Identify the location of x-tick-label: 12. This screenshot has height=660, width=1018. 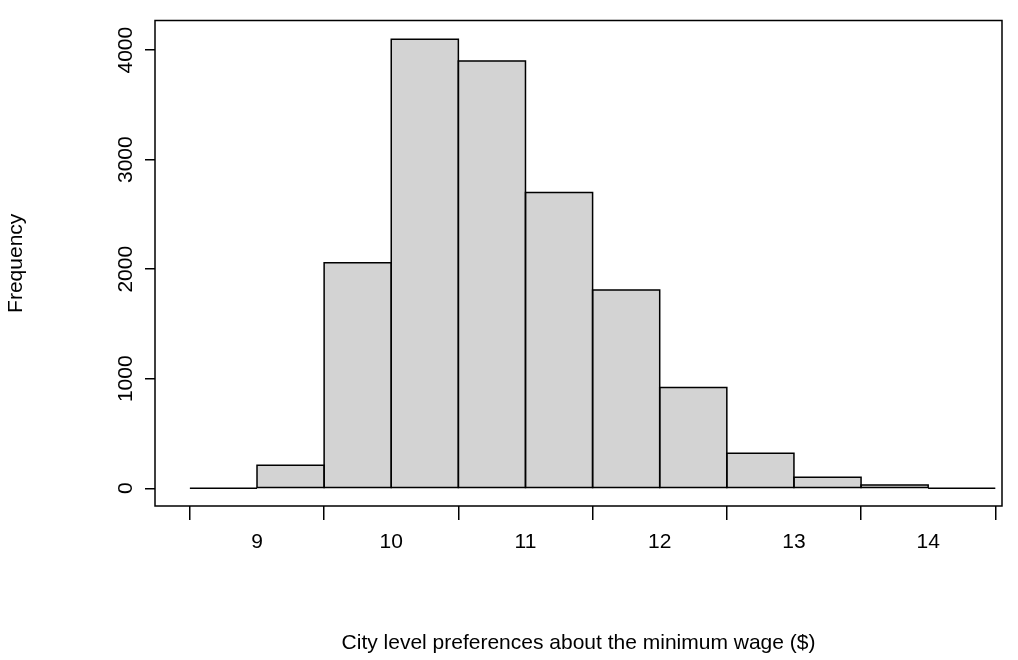
(660, 541).